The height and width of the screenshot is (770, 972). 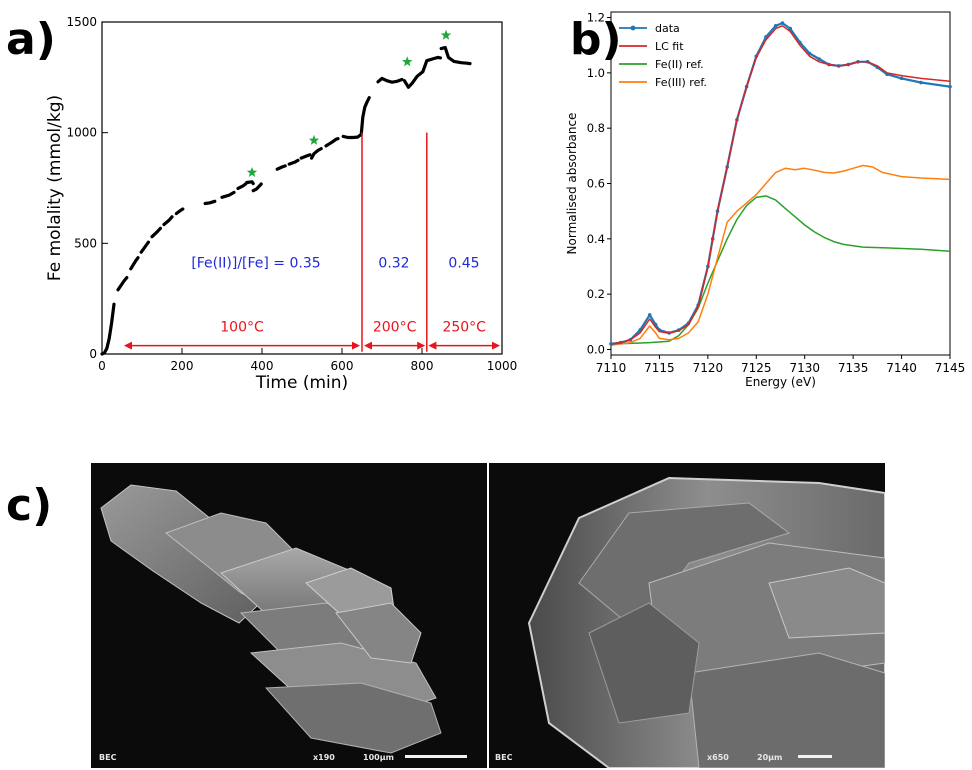 I want to click on sem-magnification-label: x190, so click(x=324, y=757).